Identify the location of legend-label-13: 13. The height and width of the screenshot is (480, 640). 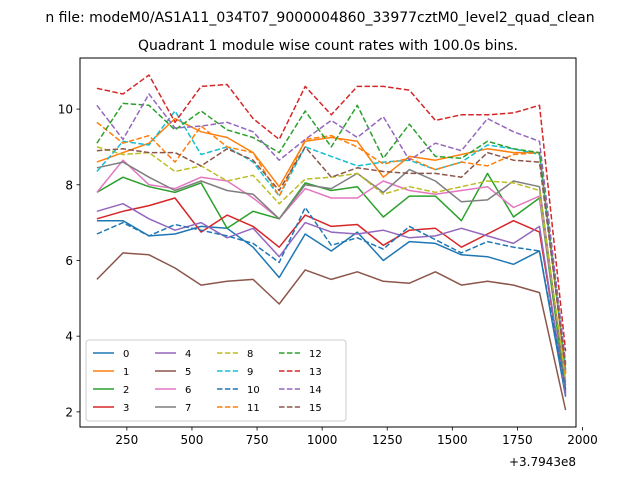
(315, 372).